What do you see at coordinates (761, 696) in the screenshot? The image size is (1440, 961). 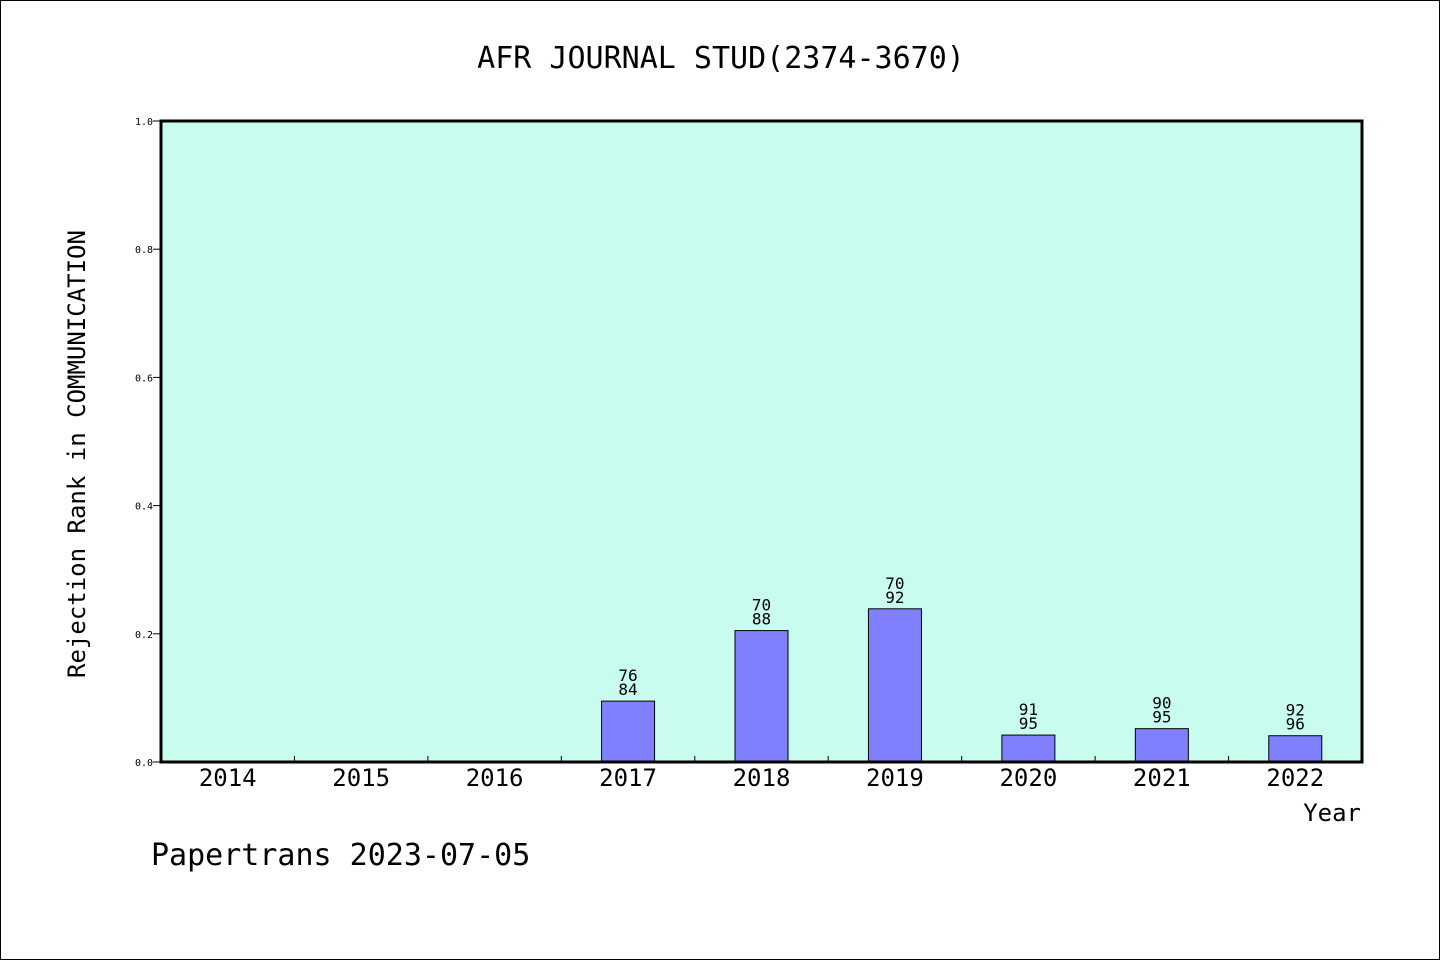 I see `bar-2018` at bounding box center [761, 696].